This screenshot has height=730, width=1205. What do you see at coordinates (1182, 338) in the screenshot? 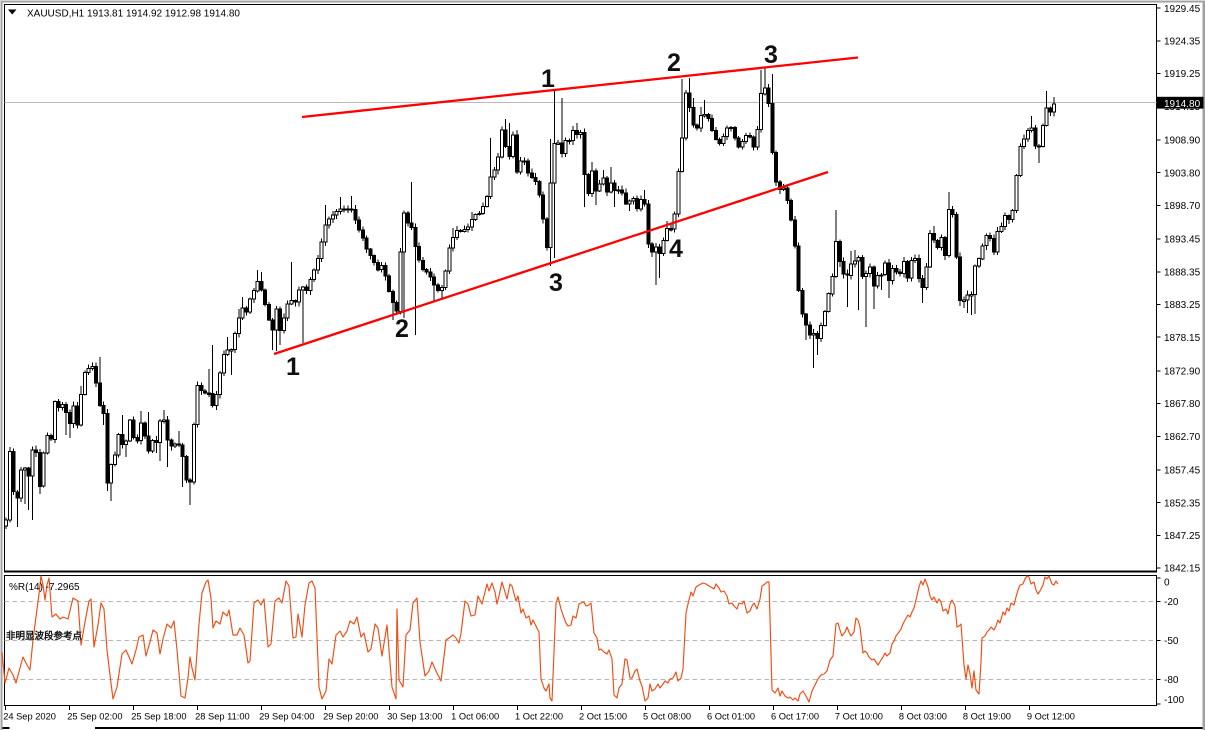
I see `svg-text: 1878.15` at bounding box center [1182, 338].